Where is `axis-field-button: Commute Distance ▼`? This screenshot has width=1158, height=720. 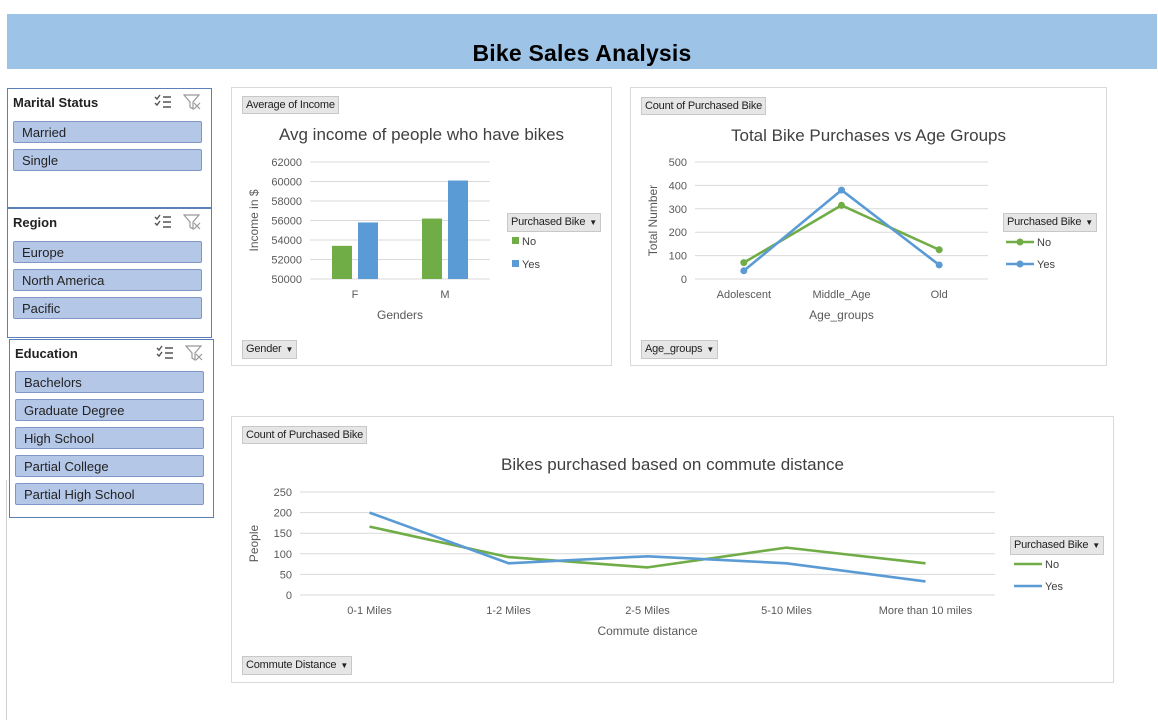
axis-field-button: Commute Distance ▼ is located at coordinates (297, 665).